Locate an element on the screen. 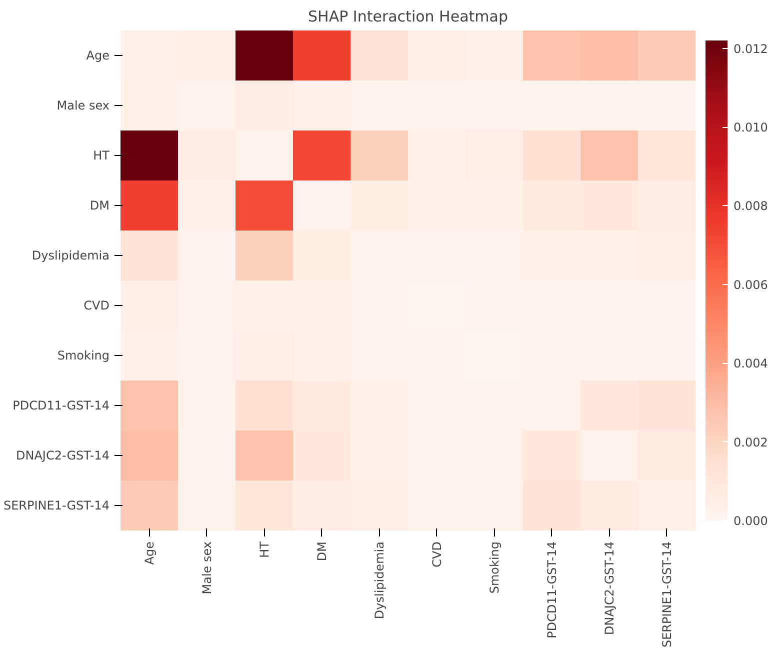 The image size is (784, 656). y-tick-label: Smoking is located at coordinates (83, 355).